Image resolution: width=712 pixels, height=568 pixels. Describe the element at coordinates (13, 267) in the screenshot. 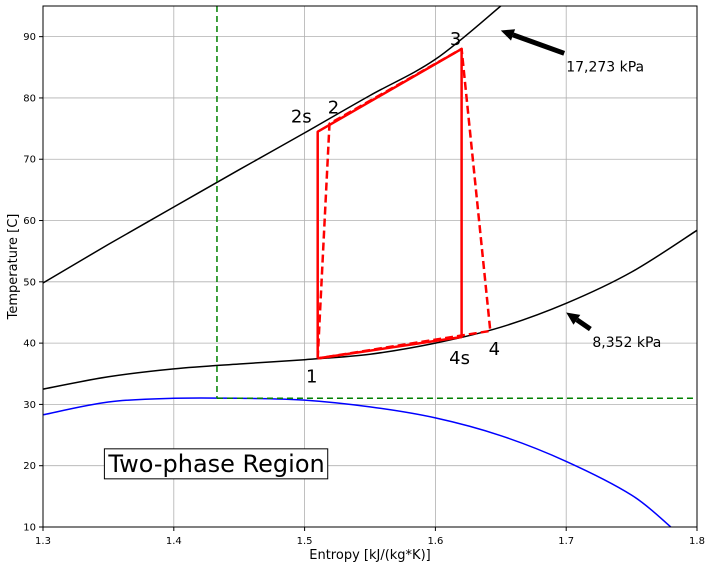

I see `y-axis-label: Temperature [C]` at that location.